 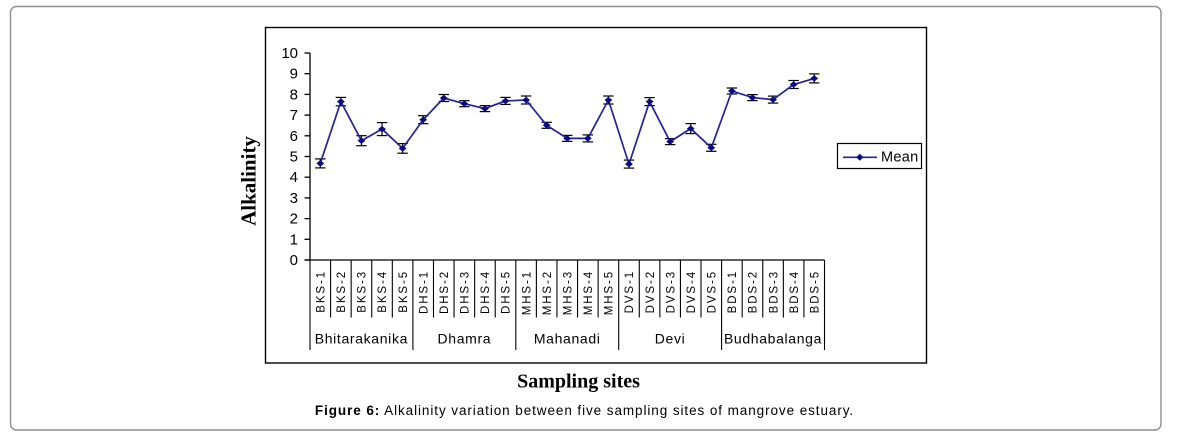 What do you see at coordinates (342, 291) in the screenshot?
I see `svg-text: BKS-2` at bounding box center [342, 291].